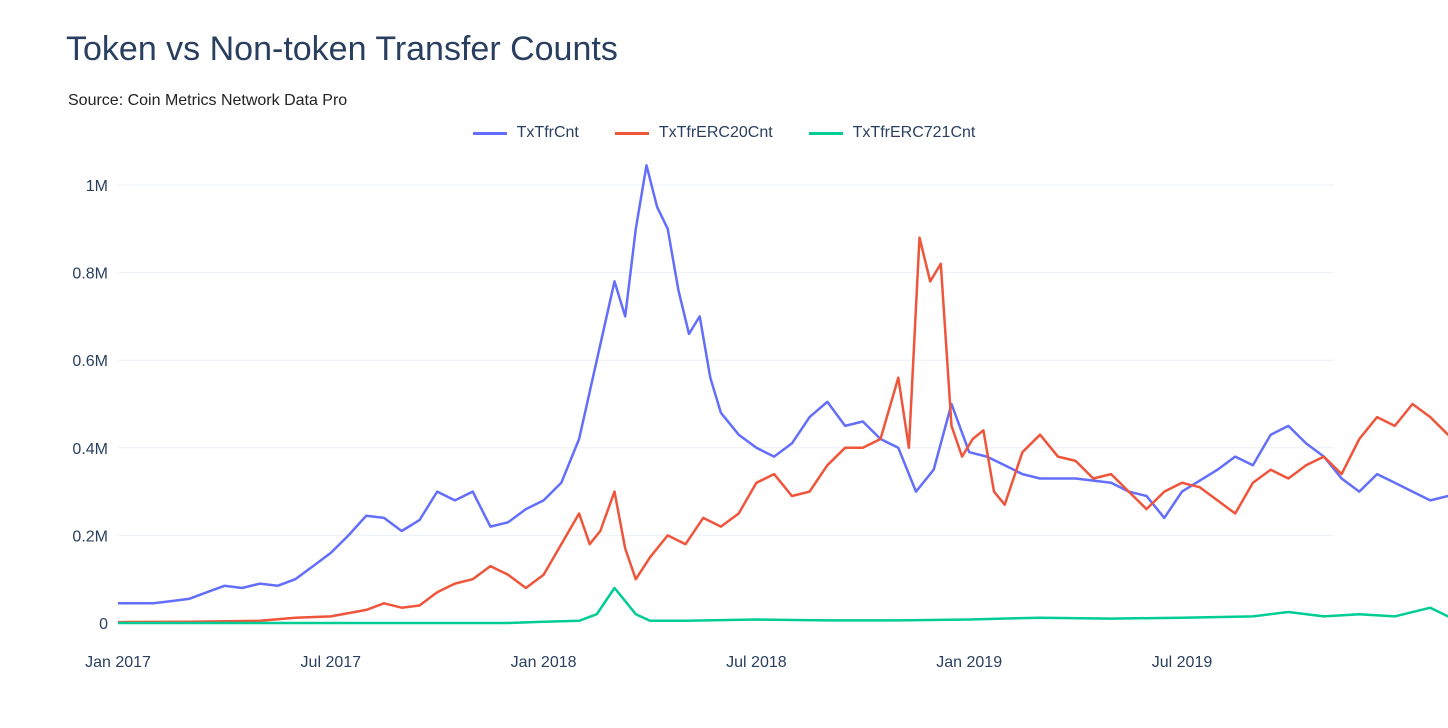 Image resolution: width=1448 pixels, height=728 pixels. I want to click on x-tick-label: Jan 2018, so click(544, 662).